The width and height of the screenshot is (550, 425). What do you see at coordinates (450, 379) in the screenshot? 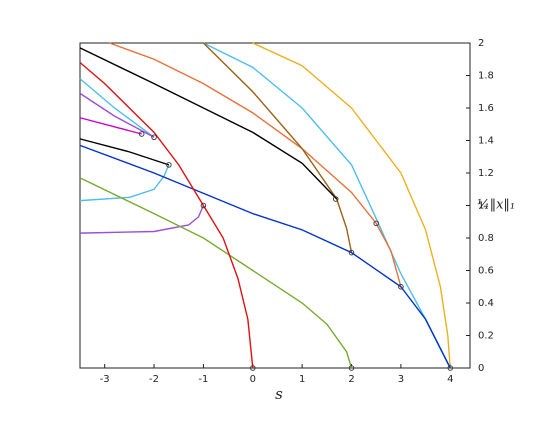
I see `x-tick-label: 4` at bounding box center [450, 379].